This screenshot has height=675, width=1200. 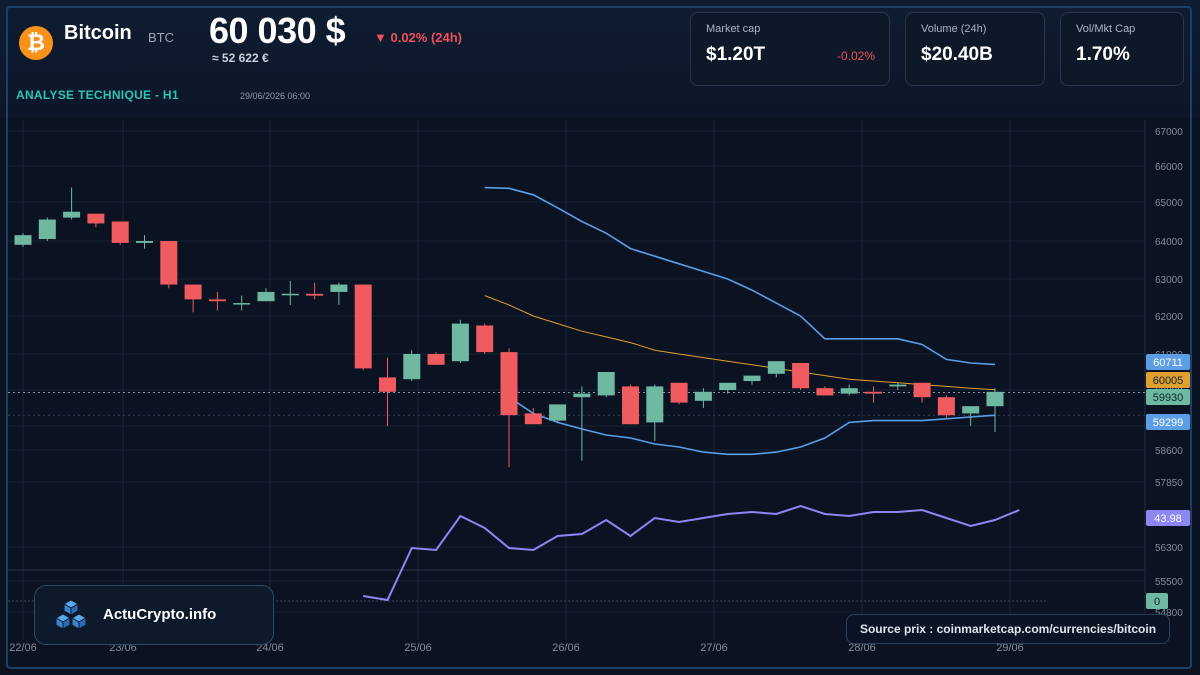 I want to click on volume-value: $20.40B, so click(x=957, y=54).